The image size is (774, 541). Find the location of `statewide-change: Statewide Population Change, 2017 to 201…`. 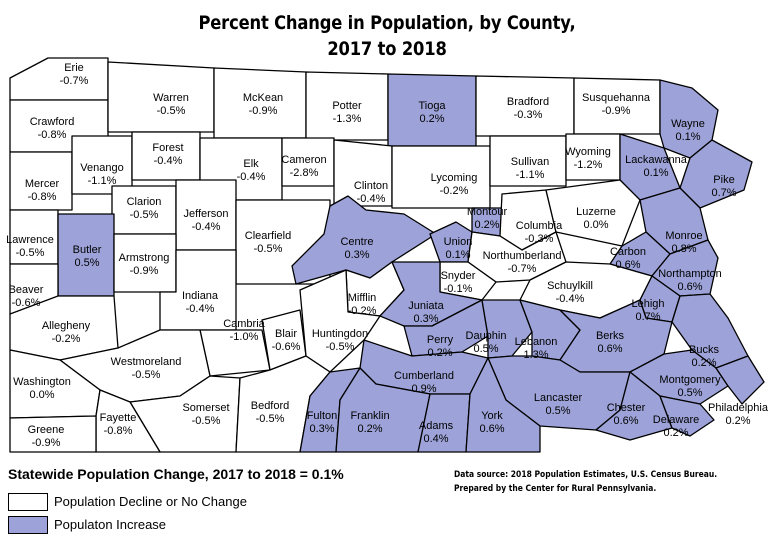

statewide-change: Statewide Population Change, 2017 to 201… is located at coordinates (176, 474).